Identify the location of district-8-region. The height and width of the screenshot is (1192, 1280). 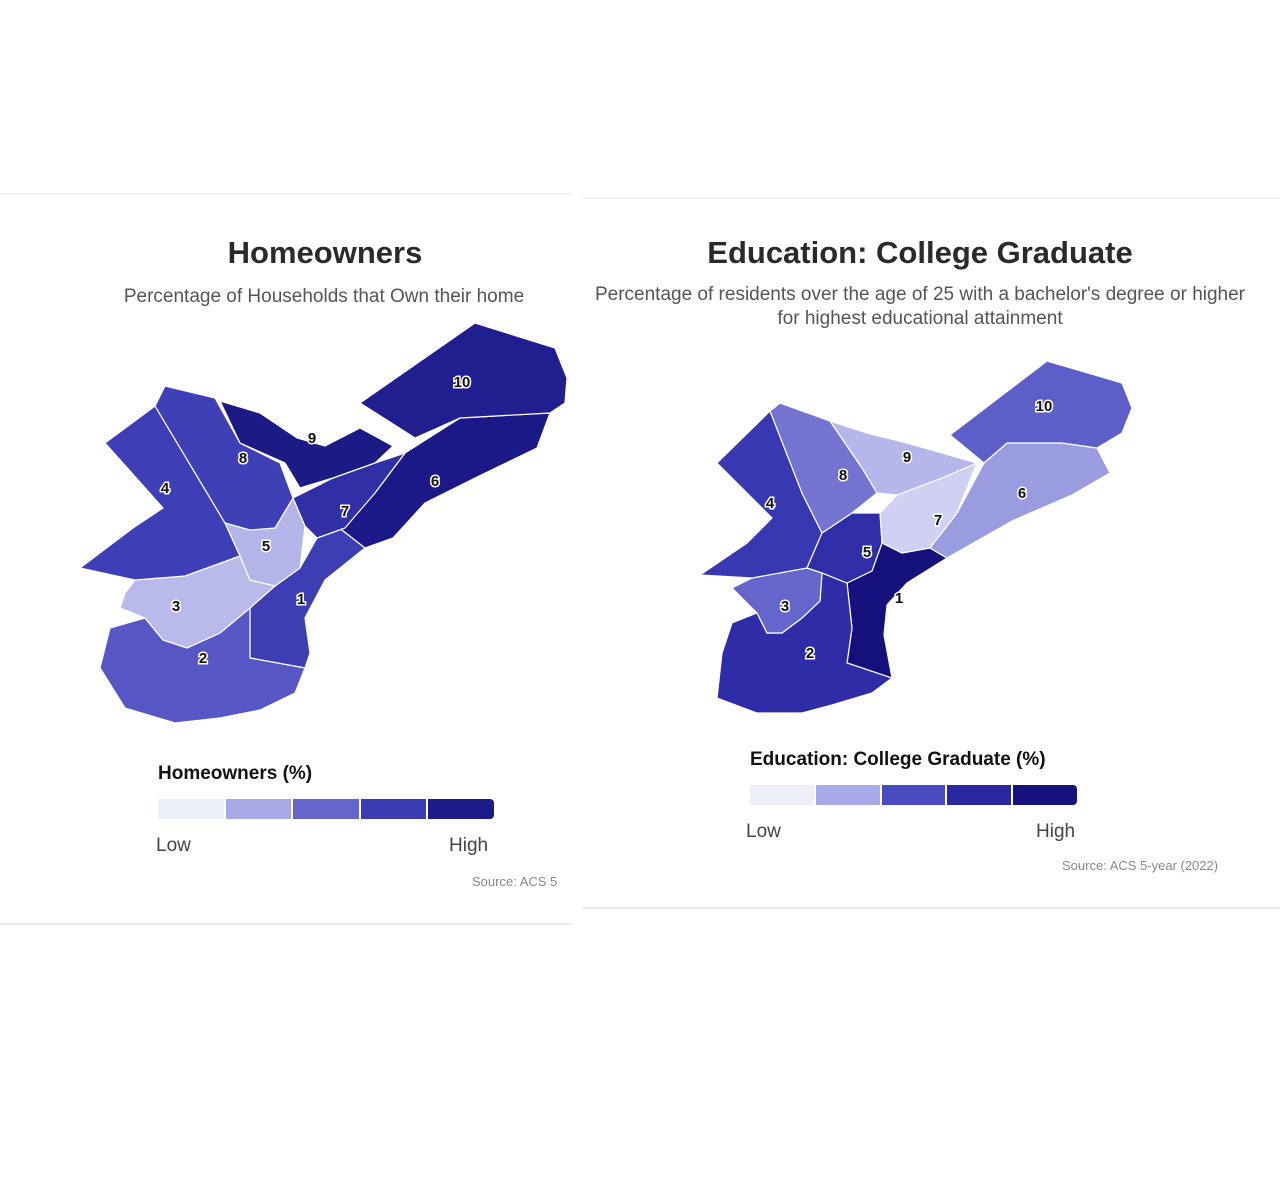
(224, 458).